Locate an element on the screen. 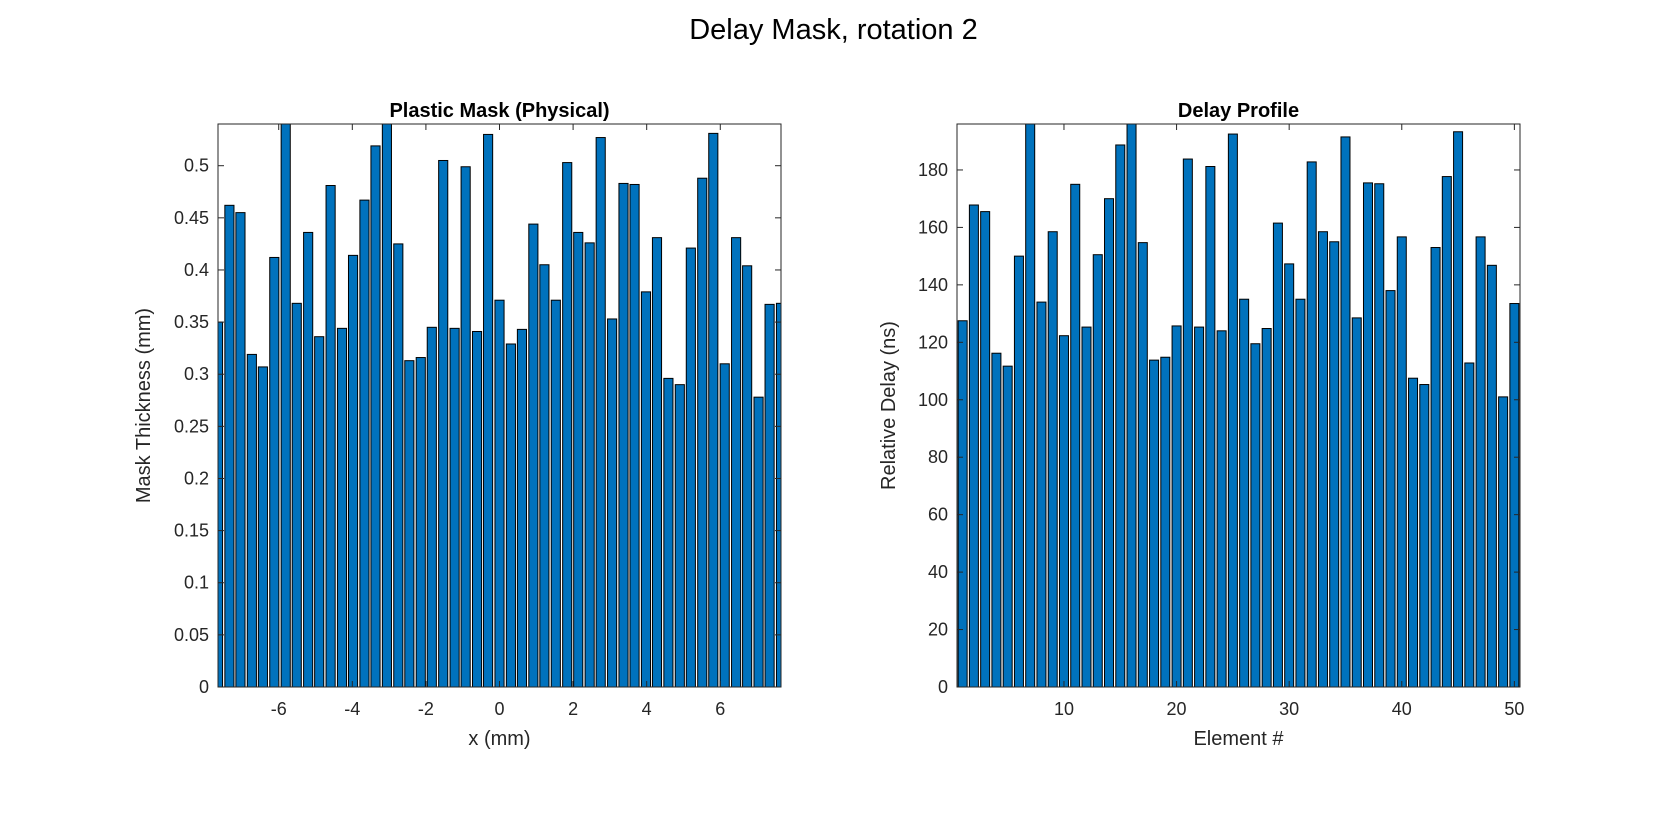 The image size is (1667, 833). delay-ylabel: Relative Delay (ns) is located at coordinates (889, 405).